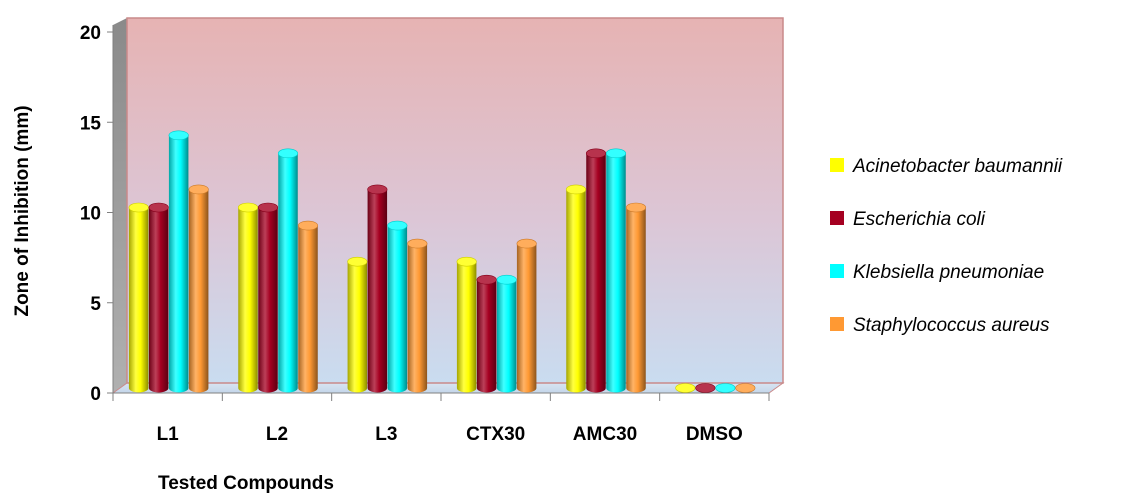  I want to click on x-tick-label: L1, so click(168, 434).